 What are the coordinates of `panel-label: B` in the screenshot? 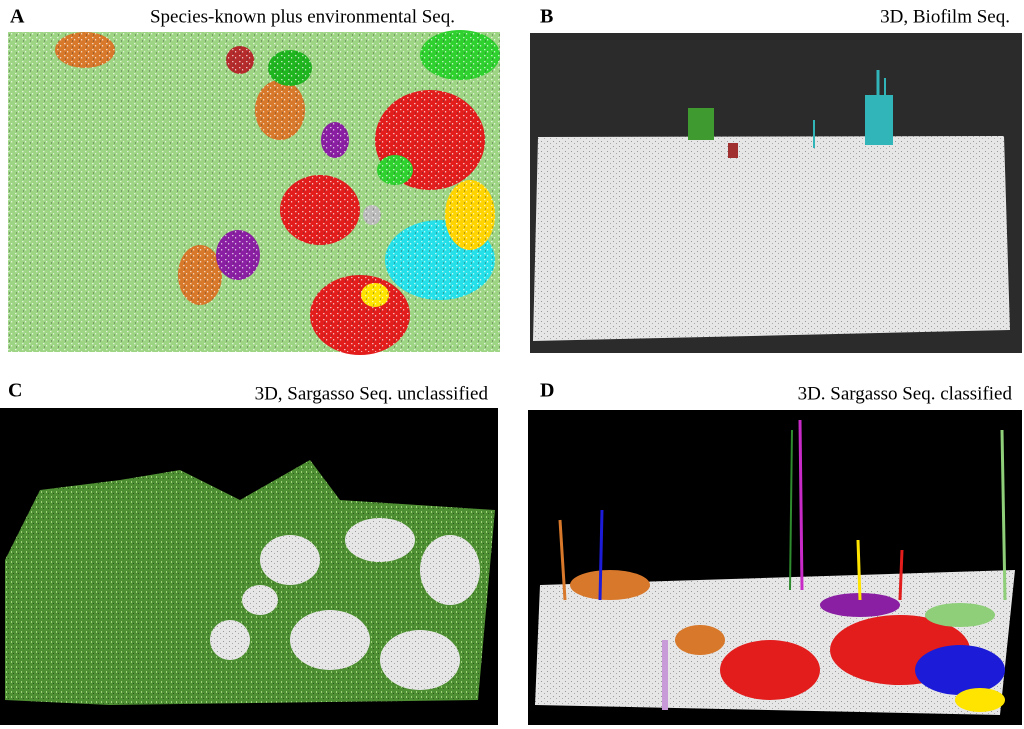 It's located at (546, 17).